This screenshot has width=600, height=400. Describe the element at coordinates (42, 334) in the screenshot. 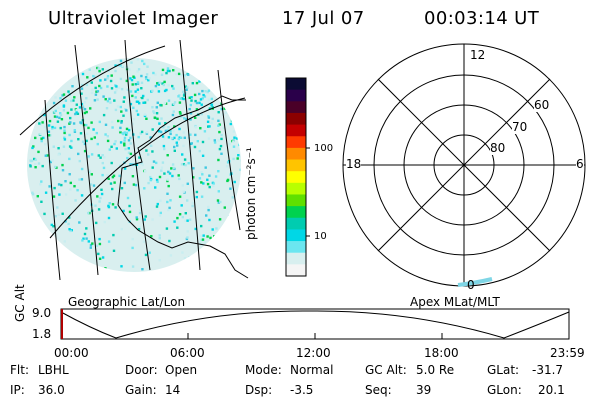

I see `altitude-ytick-bottom: 1.8` at that location.